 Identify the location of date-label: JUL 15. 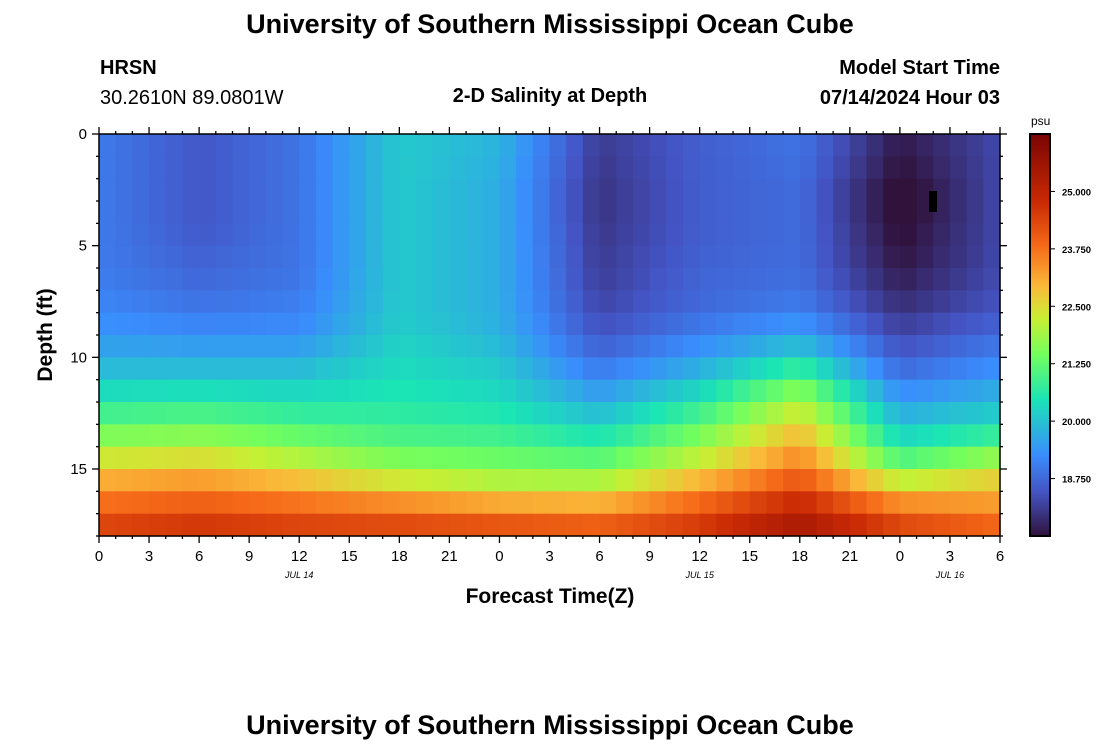
(699, 575).